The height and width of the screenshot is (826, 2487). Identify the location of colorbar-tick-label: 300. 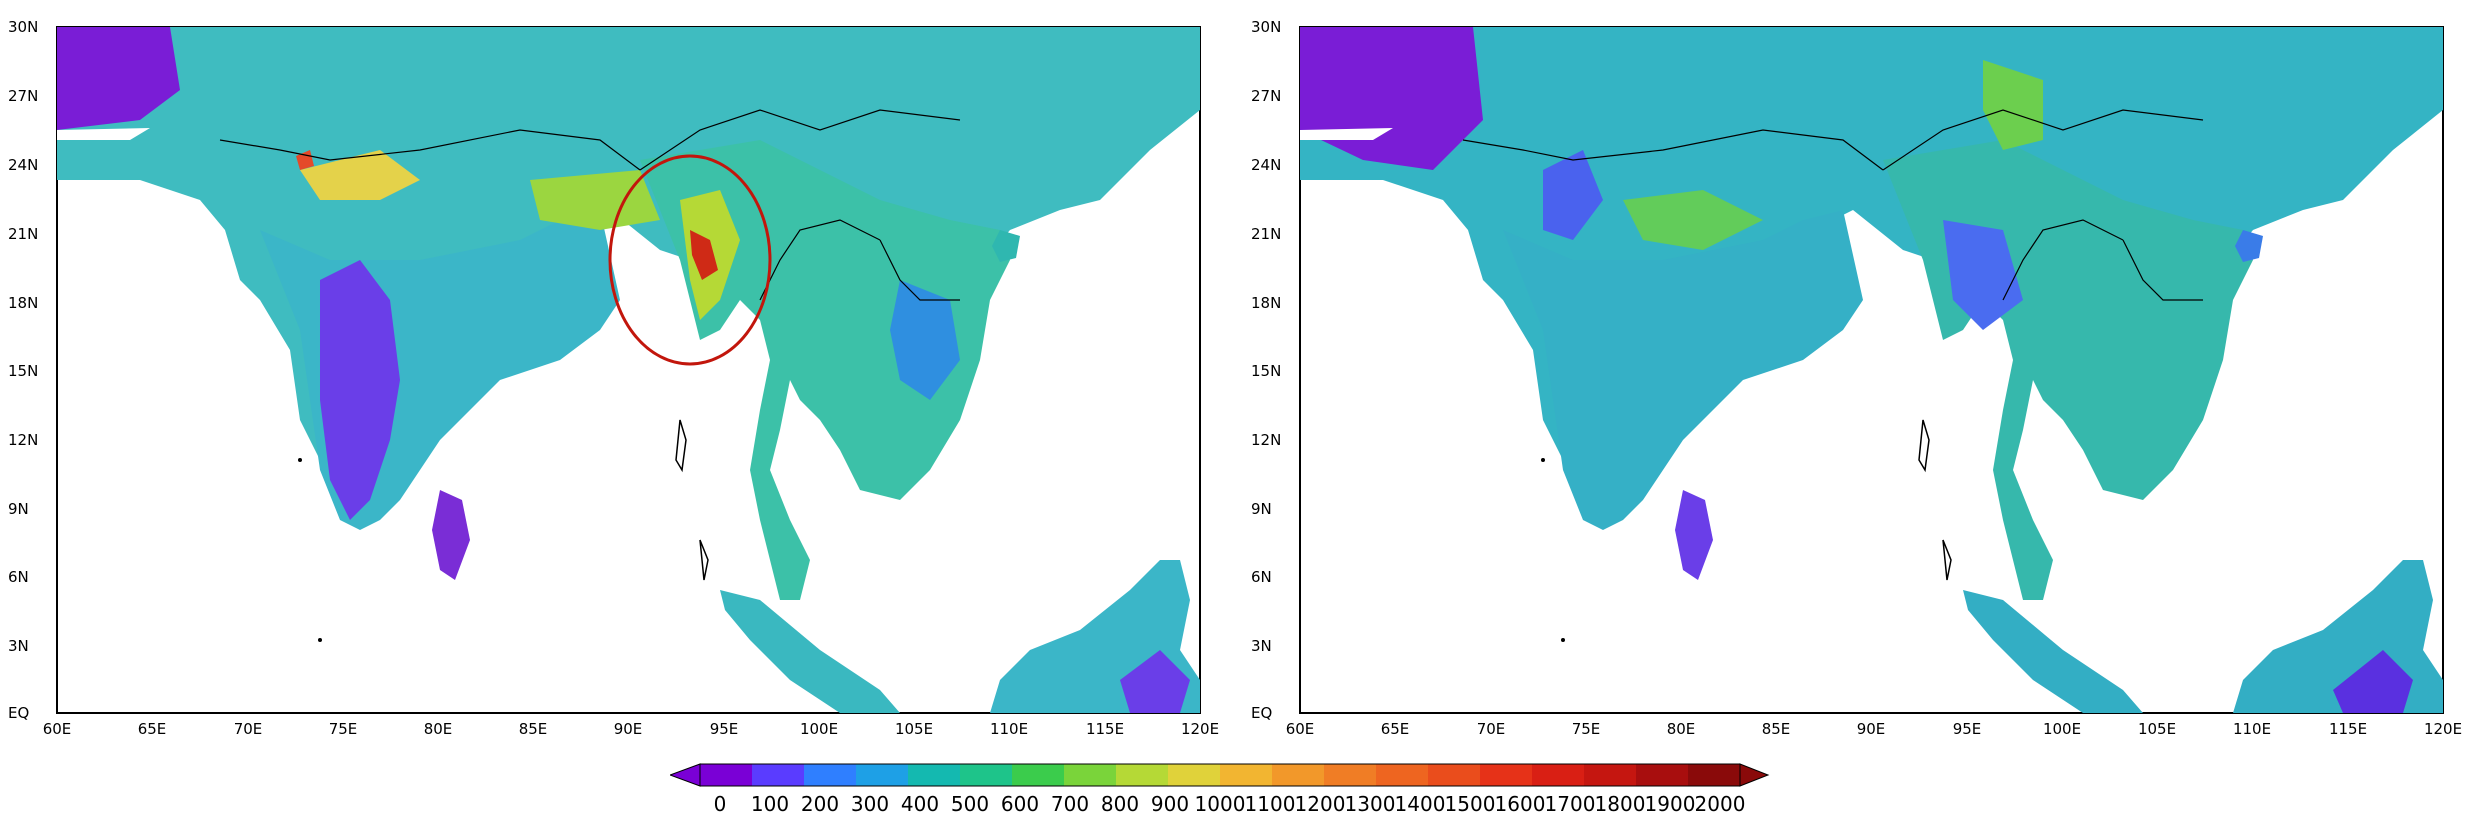
(870, 804).